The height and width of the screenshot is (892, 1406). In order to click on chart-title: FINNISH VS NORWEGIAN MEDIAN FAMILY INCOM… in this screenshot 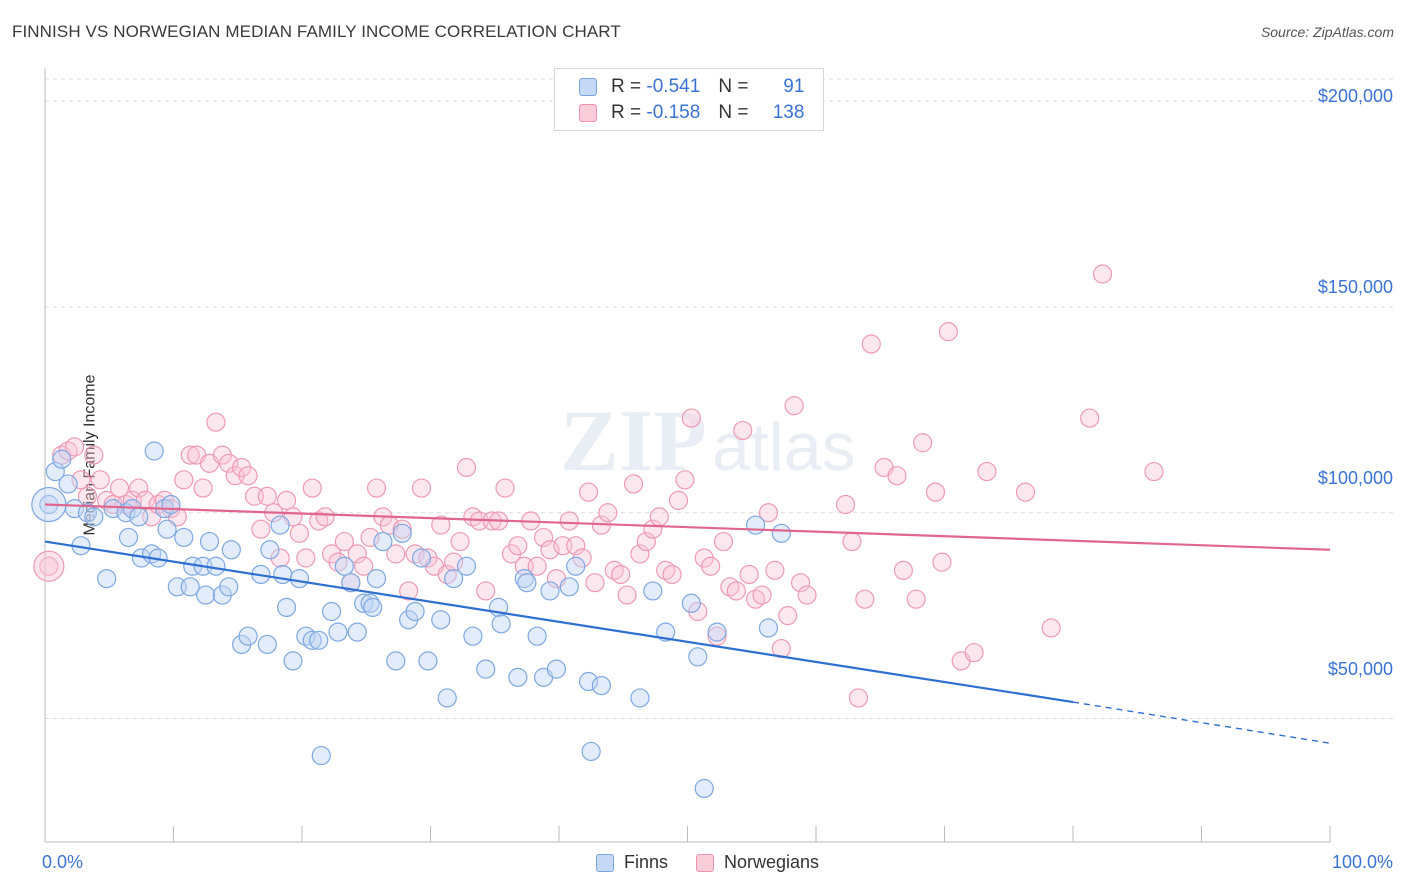, I will do `click(316, 31)`.